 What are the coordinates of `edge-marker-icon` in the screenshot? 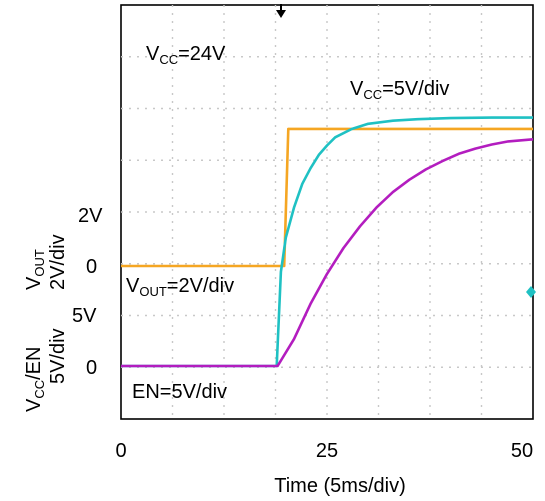 It's located at (531, 292).